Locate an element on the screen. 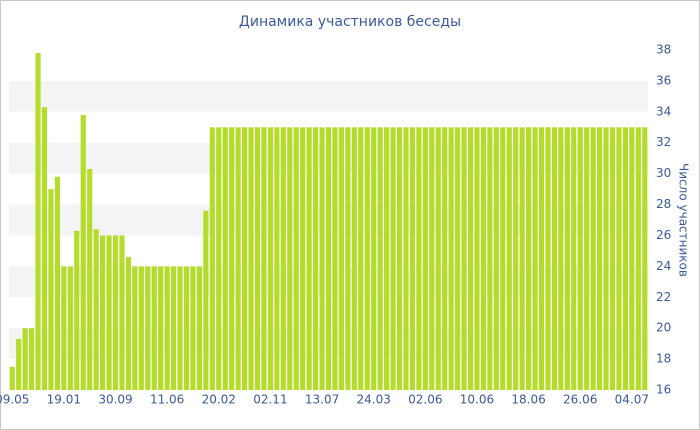  y-tick-label: 32 is located at coordinates (663, 142).